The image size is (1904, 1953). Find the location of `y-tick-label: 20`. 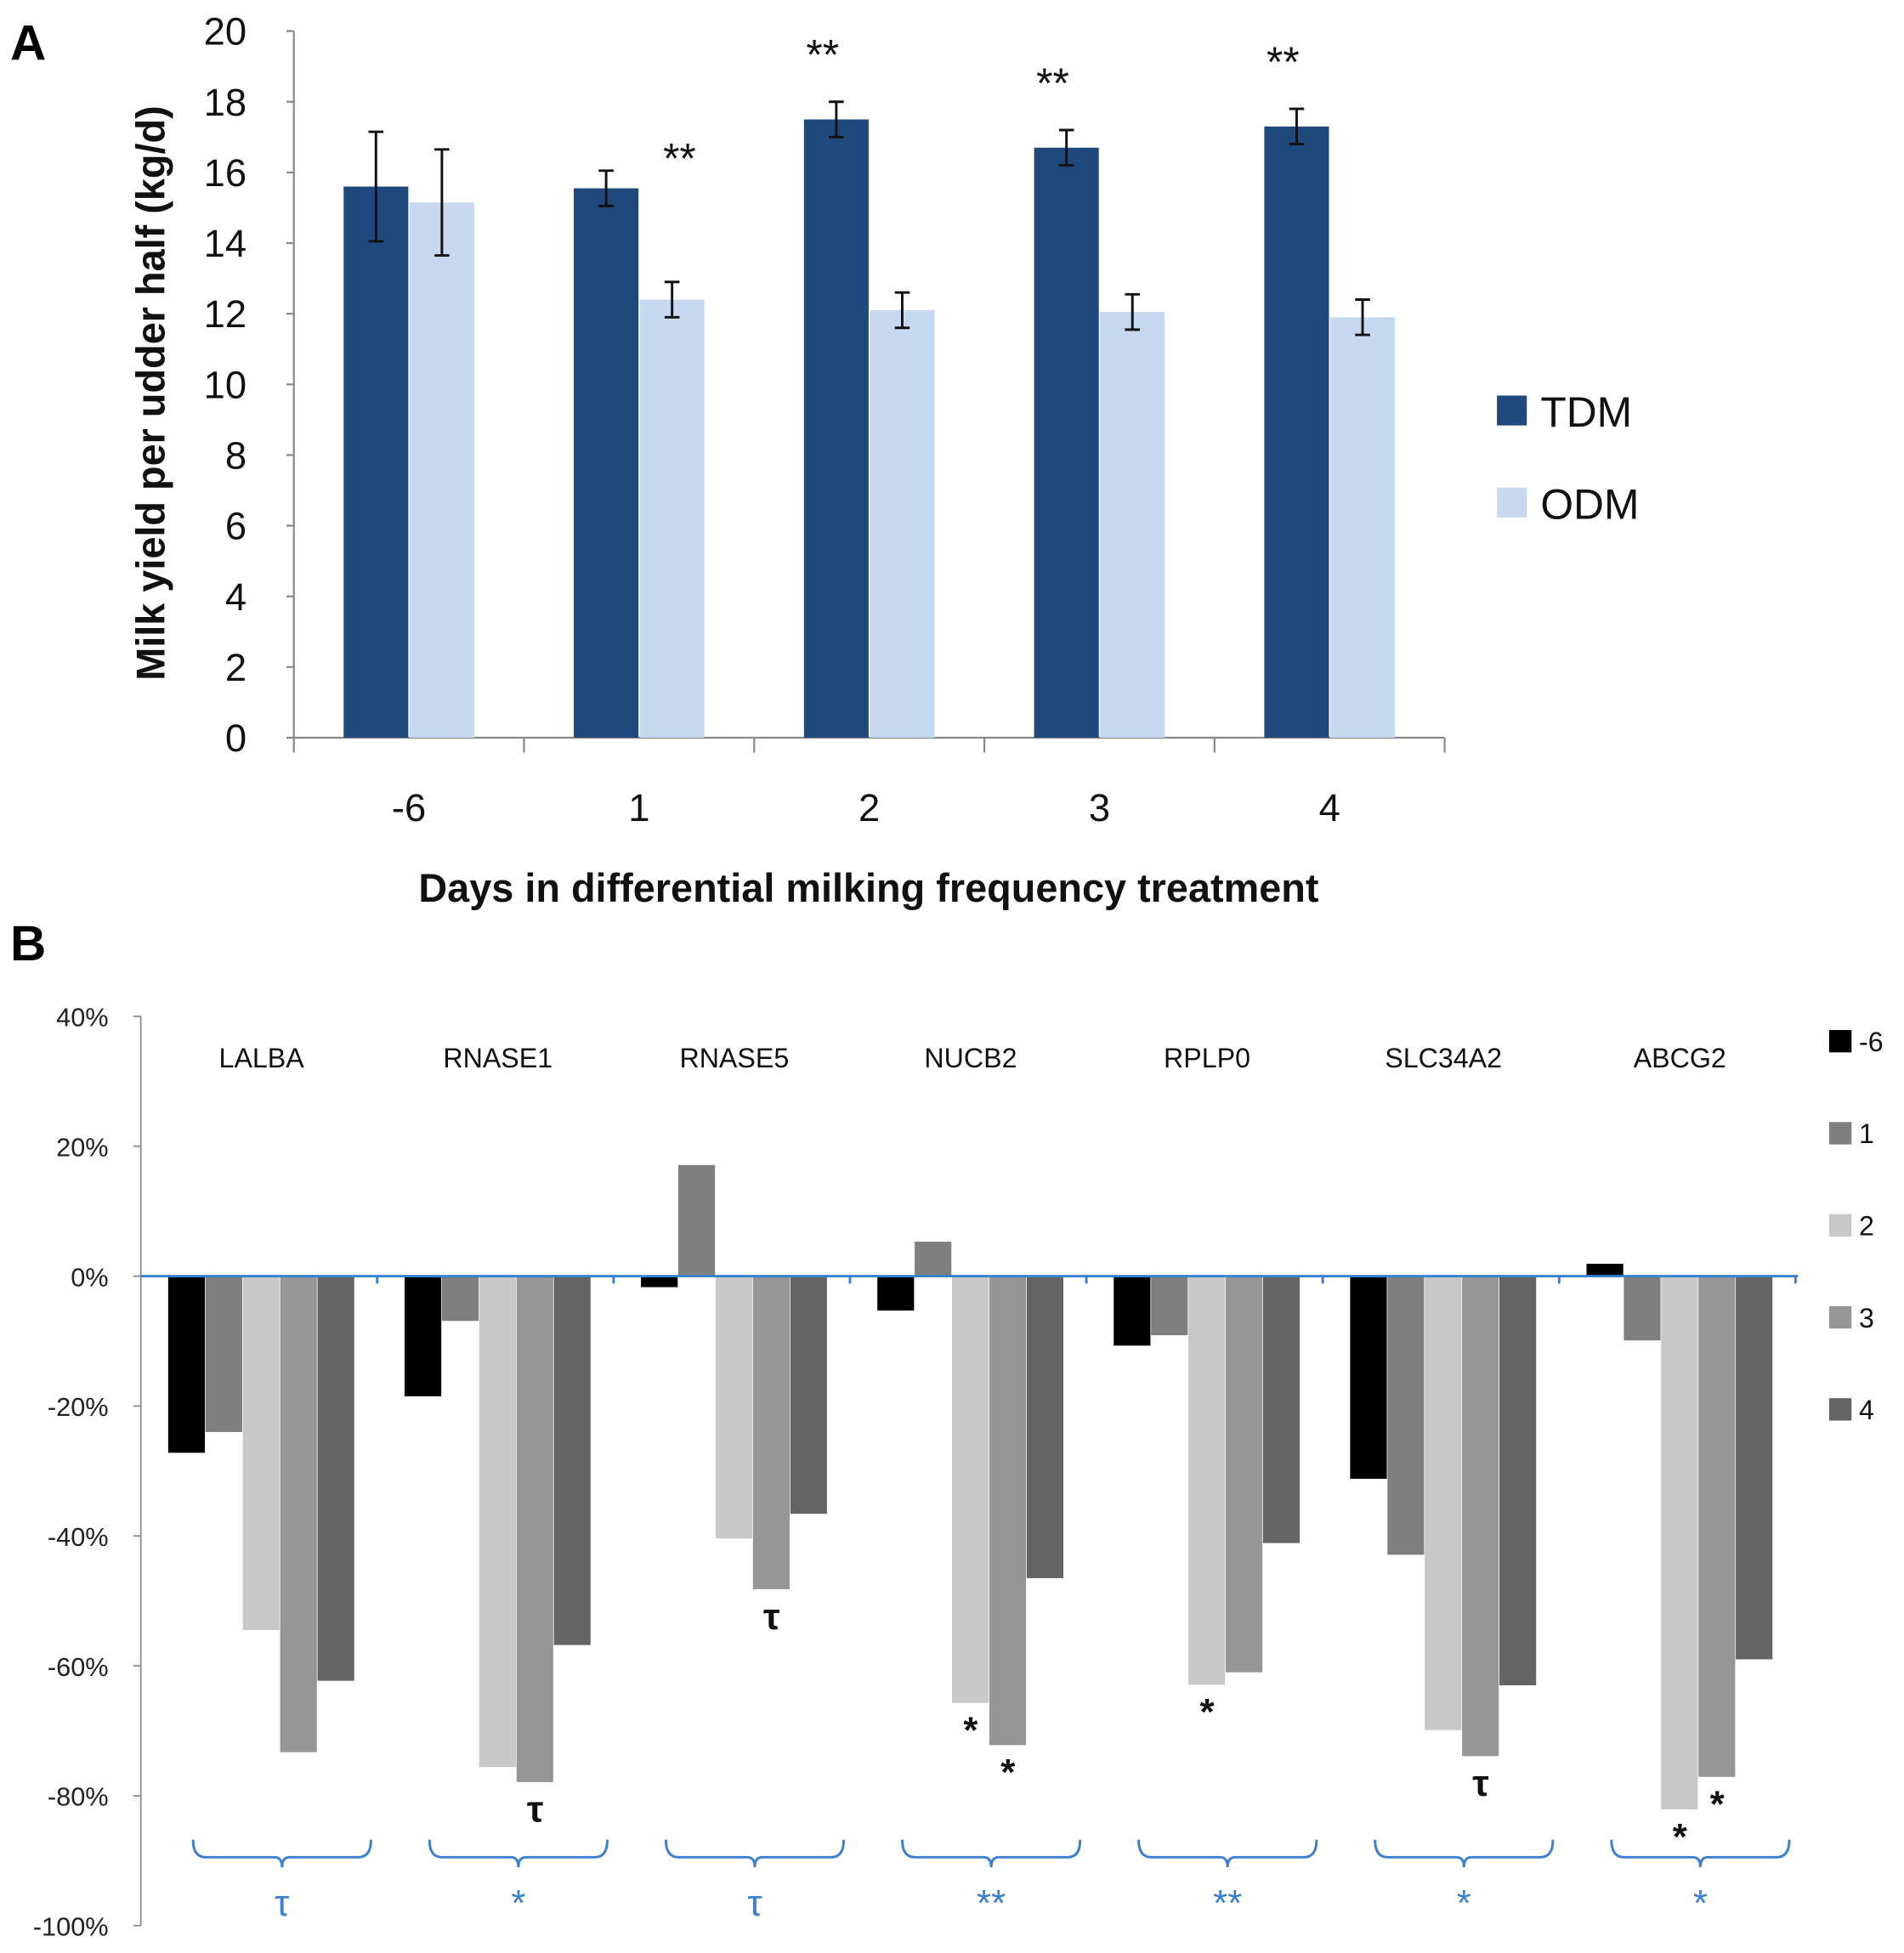

y-tick-label: 20 is located at coordinates (225, 32).